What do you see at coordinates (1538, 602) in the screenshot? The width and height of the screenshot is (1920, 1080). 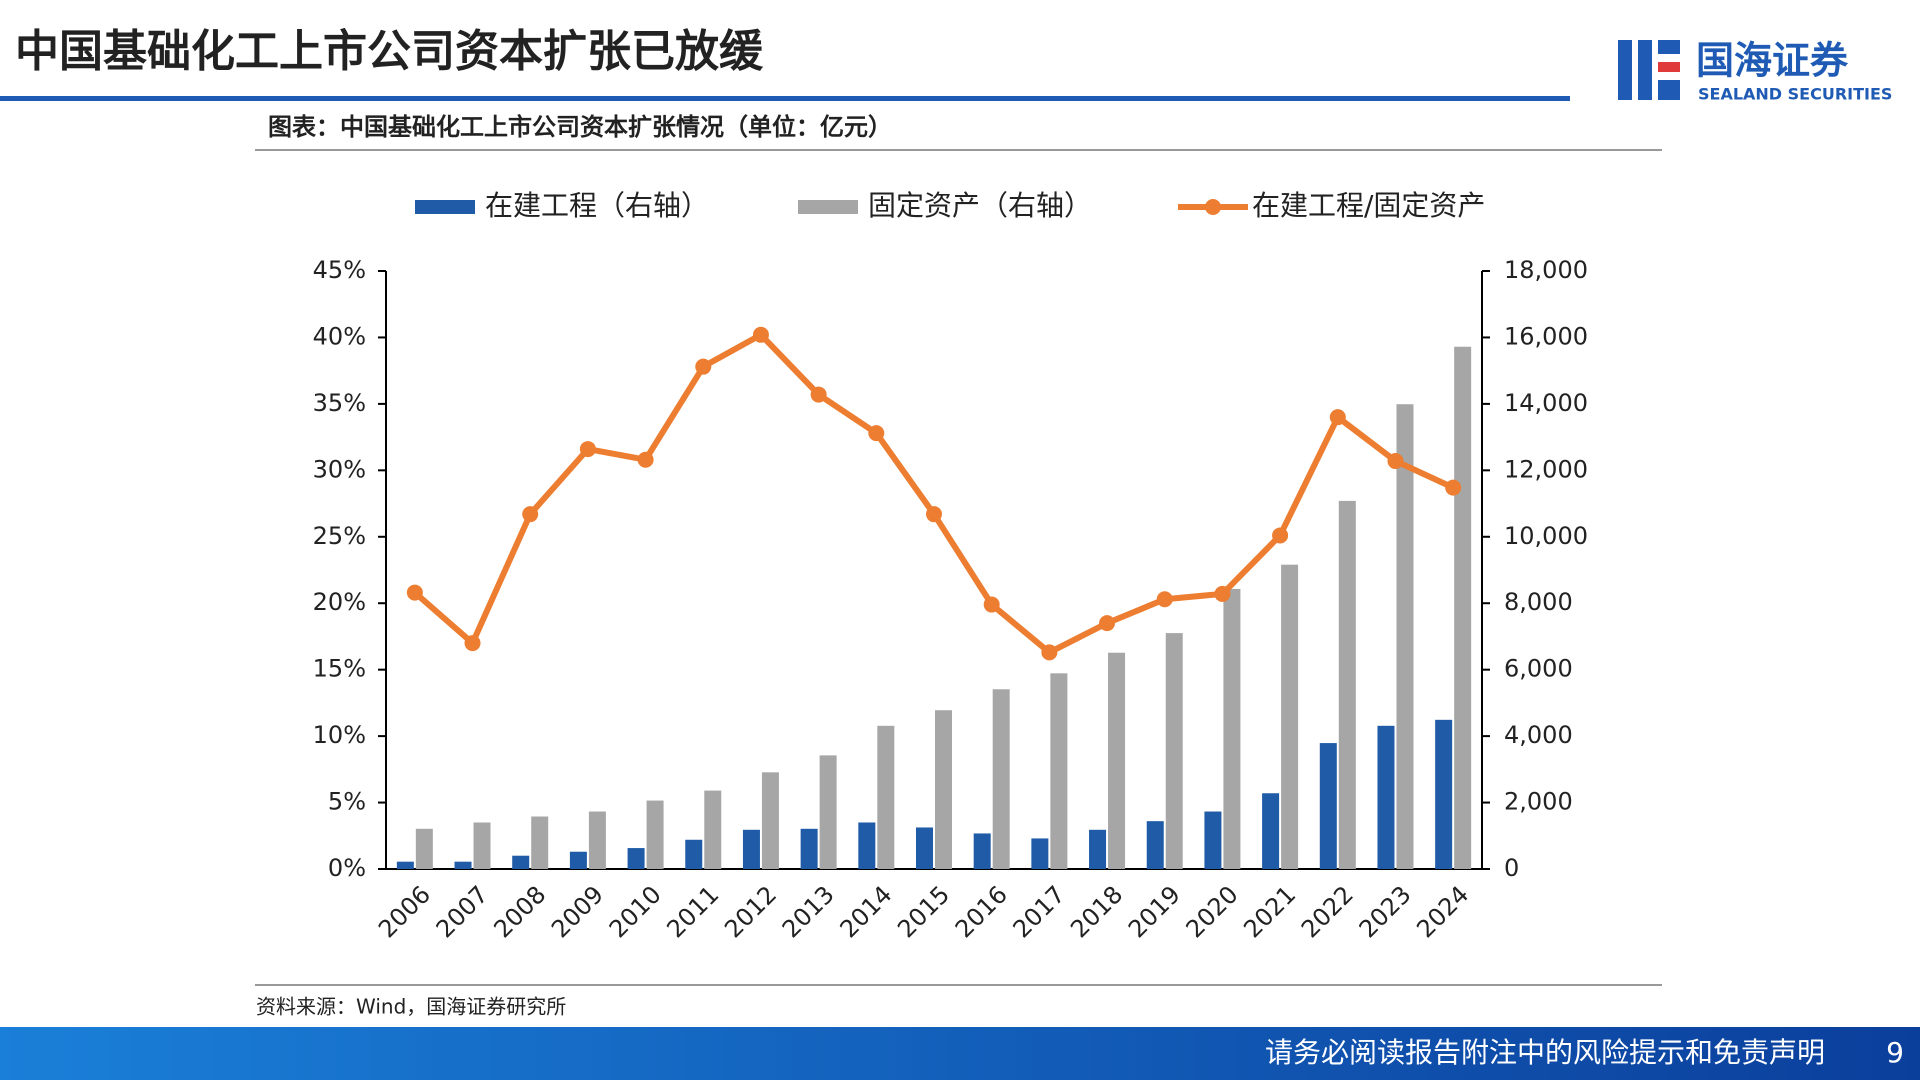 I see `y2-tick-label: 8,000` at bounding box center [1538, 602].